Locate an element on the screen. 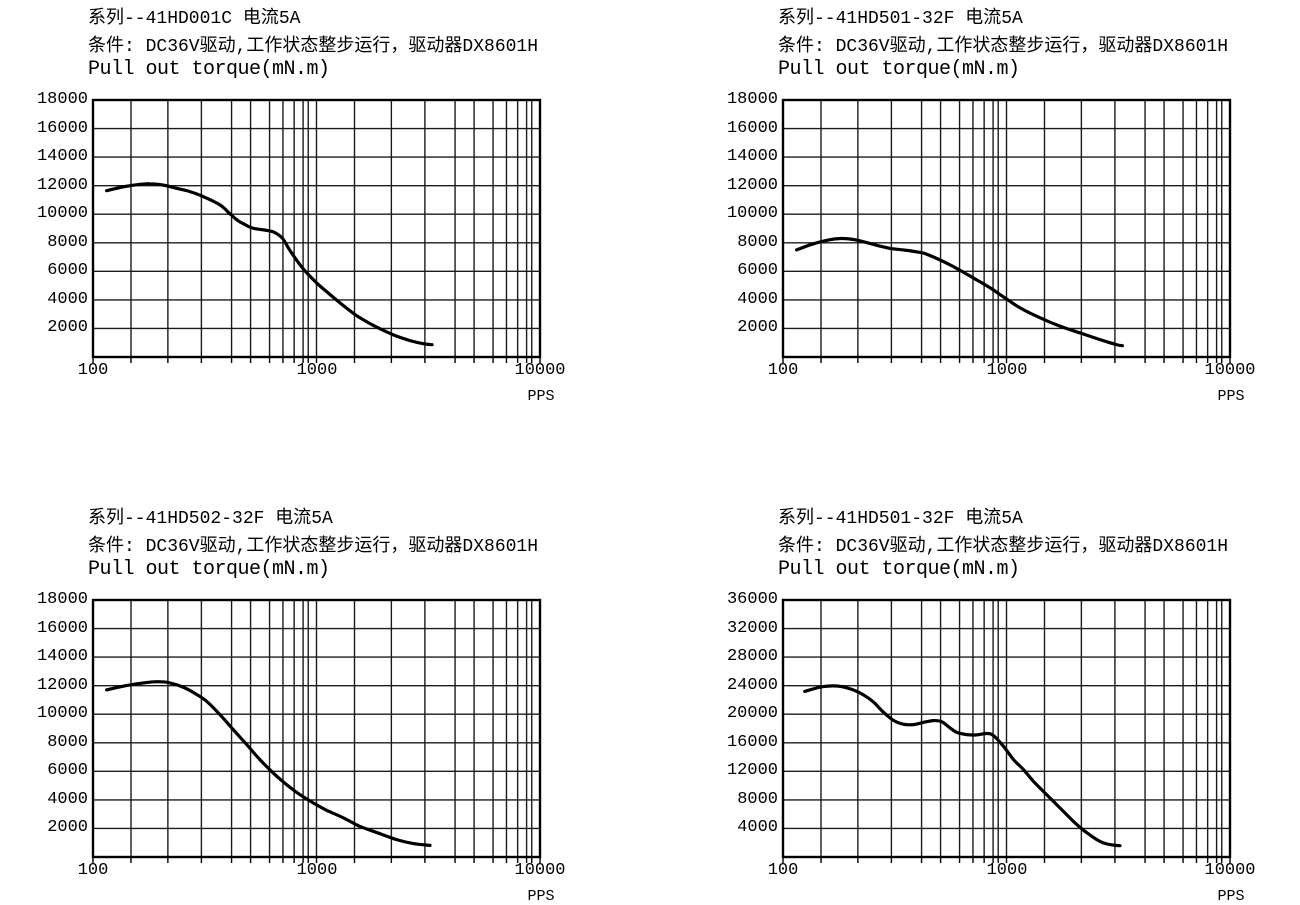  y-tick-label: 20000 is located at coordinates (752, 714).